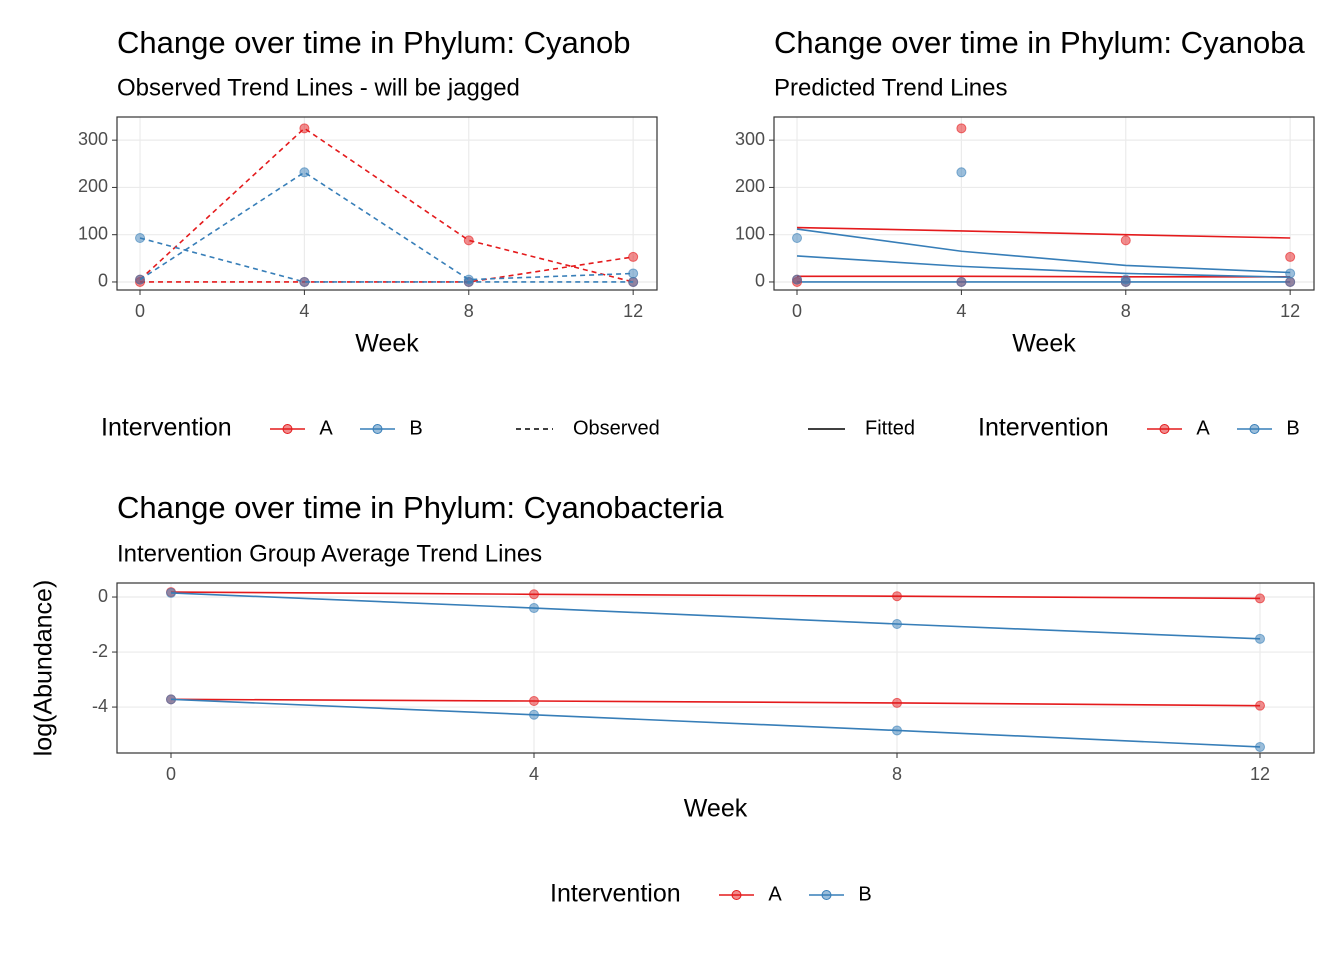 This screenshot has width=1344, height=960. What do you see at coordinates (318, 87) in the screenshot?
I see `chart-subtitle: Observed Trend Lines - will be jagged` at bounding box center [318, 87].